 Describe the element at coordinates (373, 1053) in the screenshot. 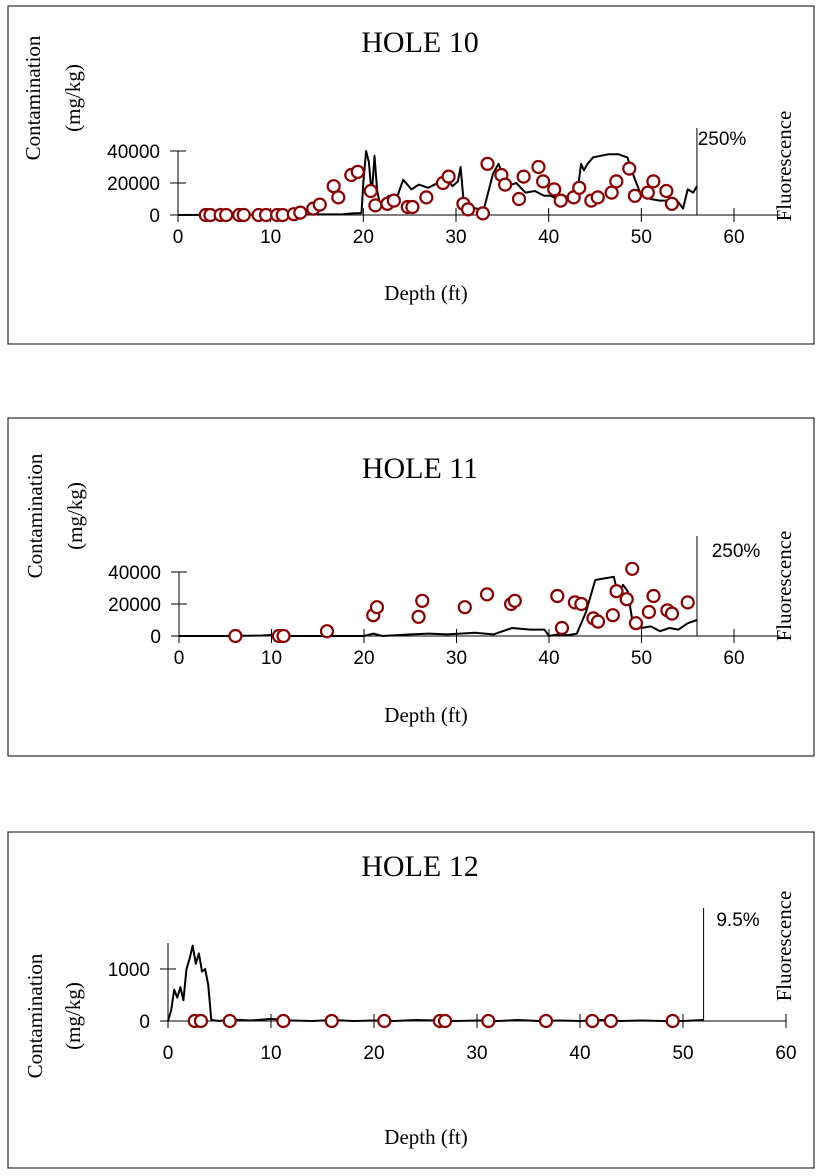

I see `x-tick-label: 20` at that location.